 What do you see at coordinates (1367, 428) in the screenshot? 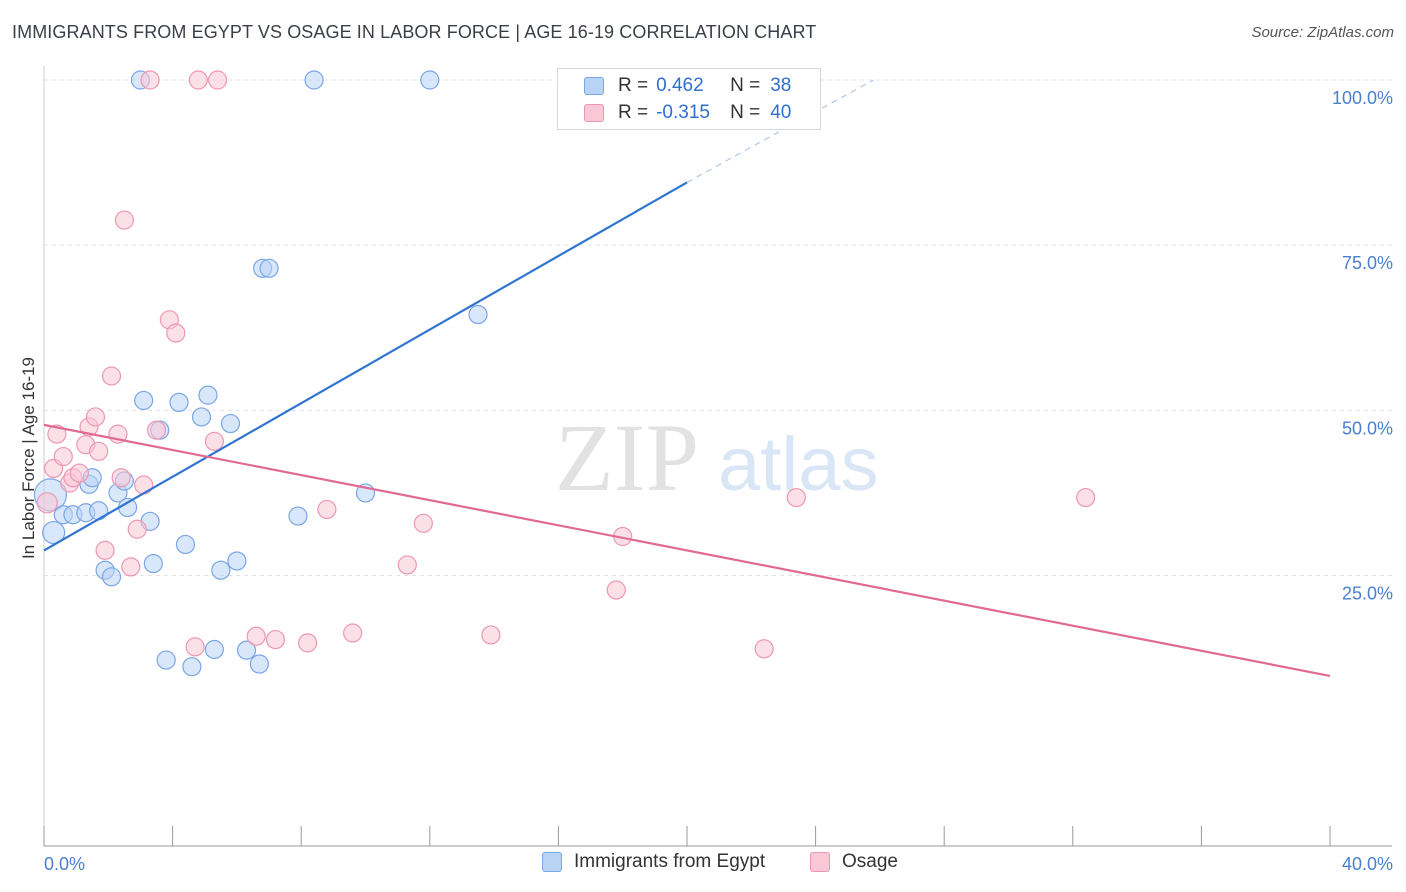
I see `y-tick-label: 50.0%` at bounding box center [1367, 428].